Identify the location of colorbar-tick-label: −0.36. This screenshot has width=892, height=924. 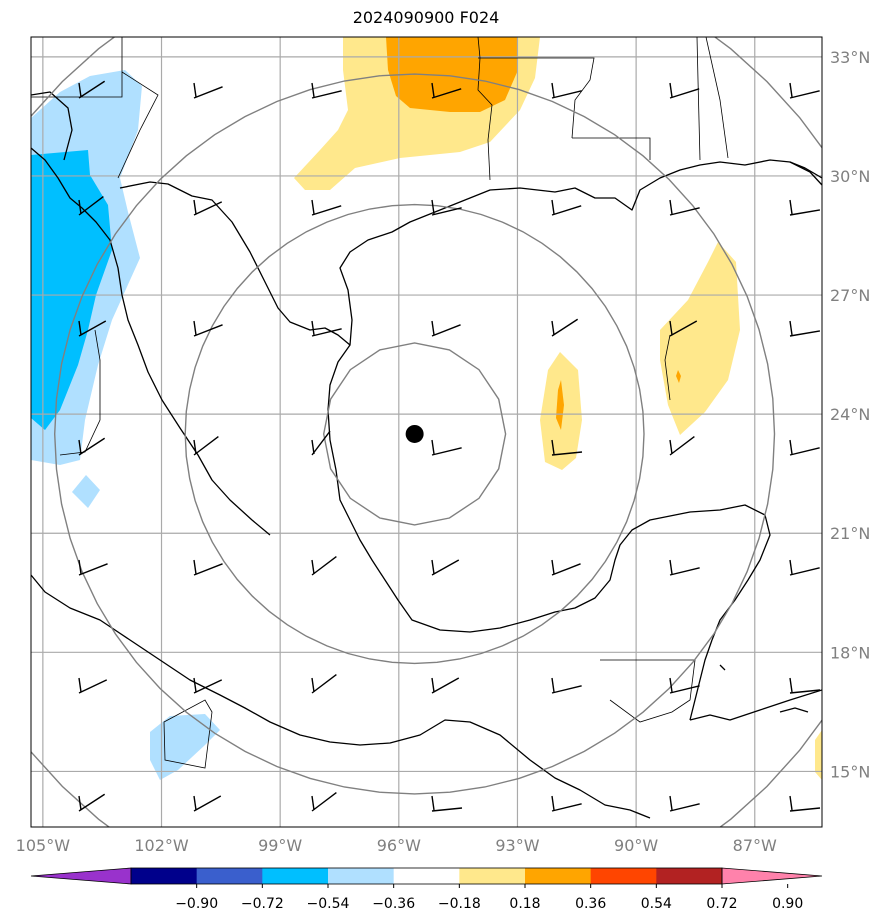
(393, 904).